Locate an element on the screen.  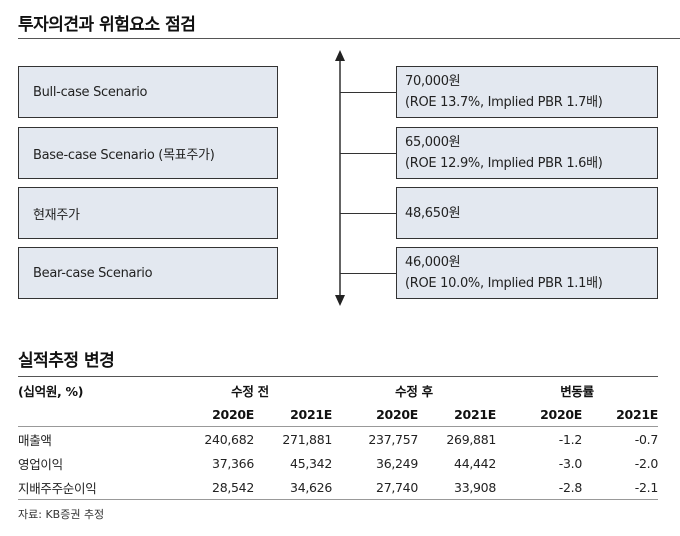
scenario-base-label: Base-case Scenario (목표주가) is located at coordinates (148, 153).